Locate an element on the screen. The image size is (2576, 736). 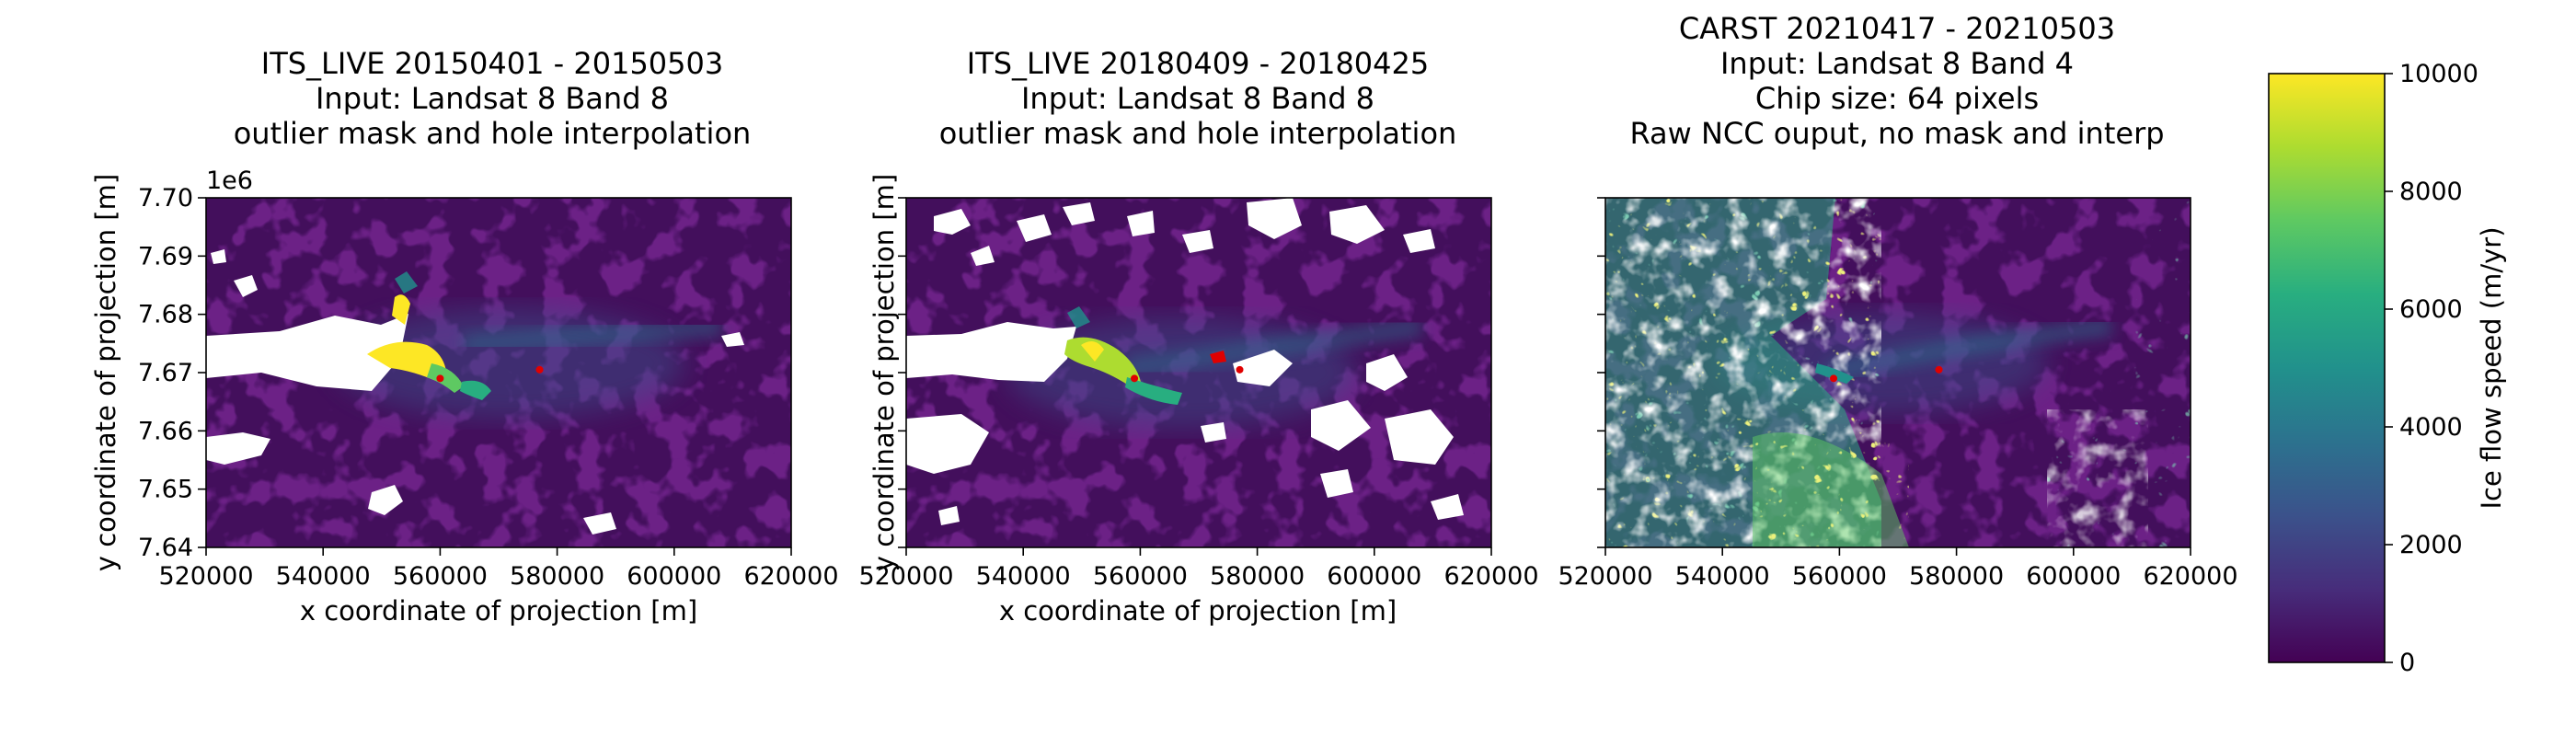
panel-1-y-axis-label: y coordinate of projection [m] is located at coordinates (105, 372).